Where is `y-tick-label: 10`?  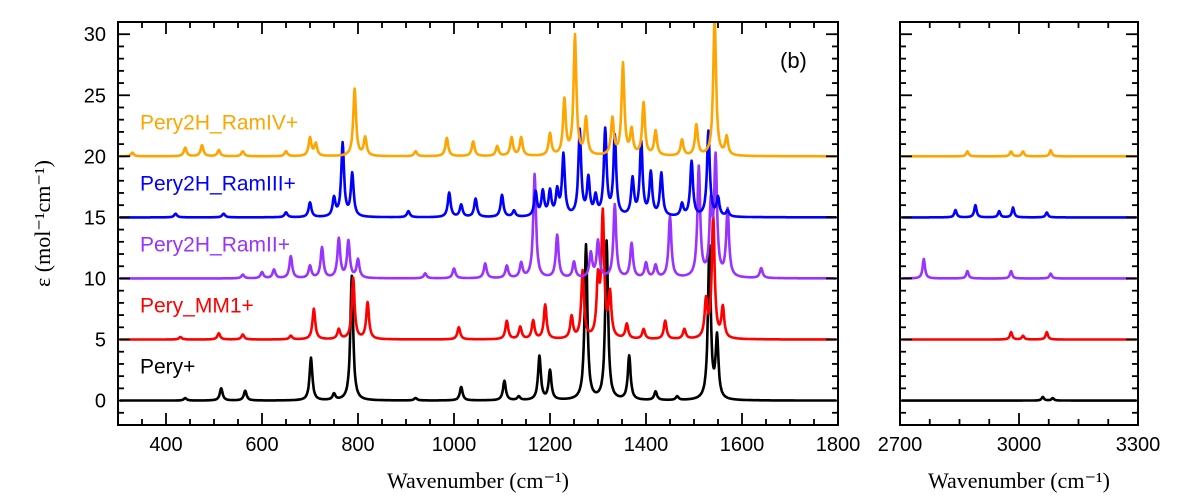 y-tick-label: 10 is located at coordinates (95, 279).